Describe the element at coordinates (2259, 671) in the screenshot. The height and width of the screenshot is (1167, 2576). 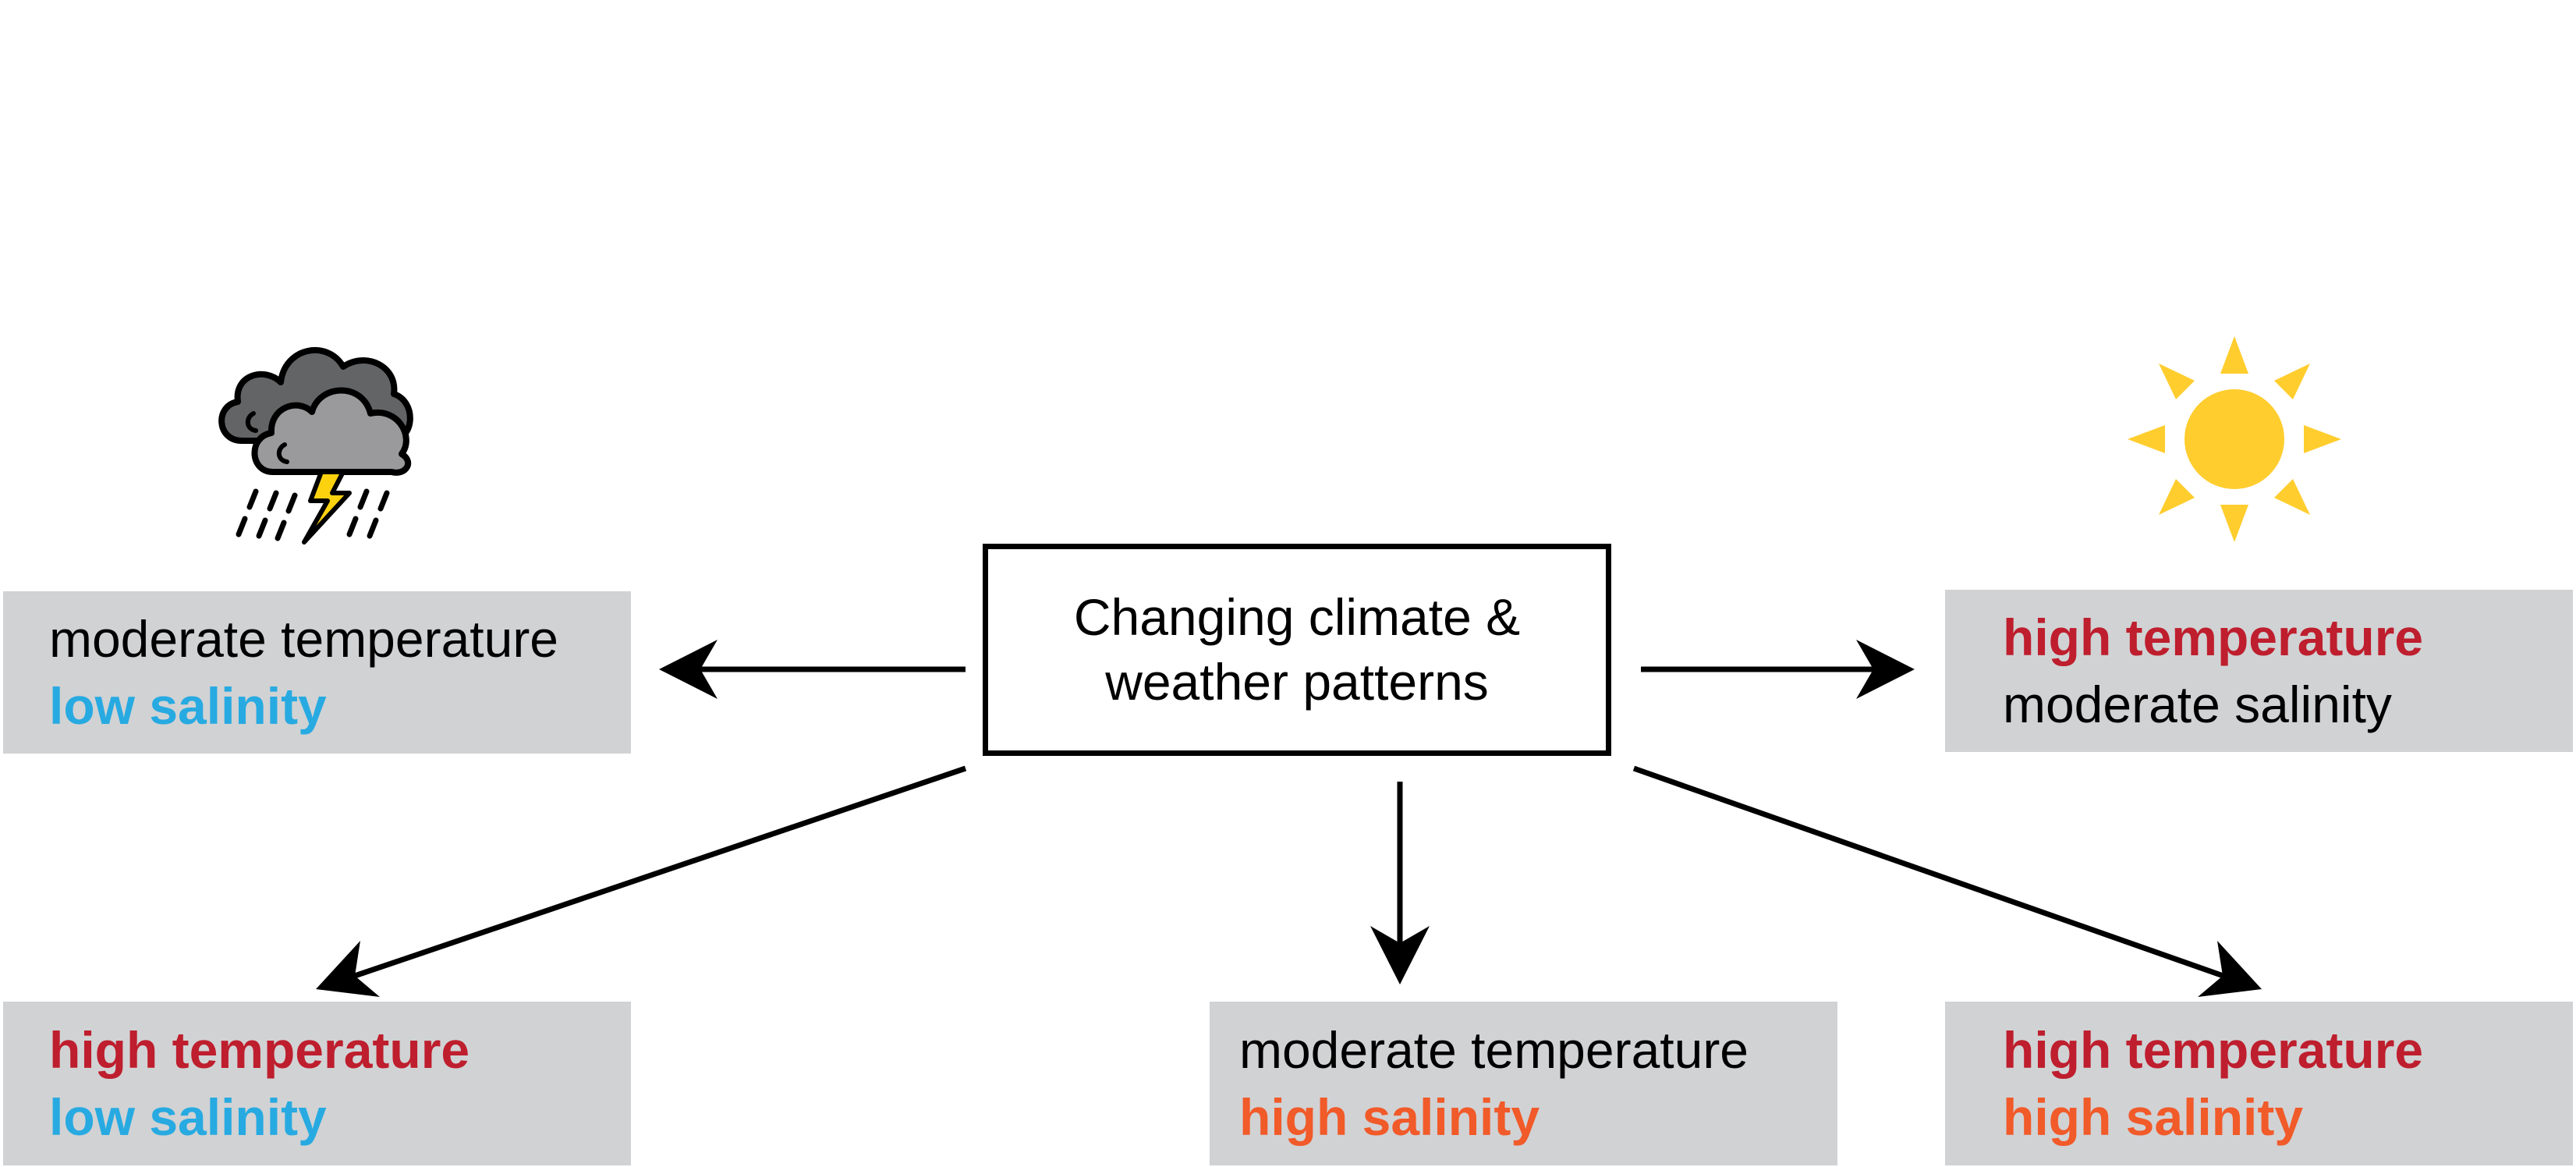
I see `outcome-box-right: high temperature moderate salinity` at that location.